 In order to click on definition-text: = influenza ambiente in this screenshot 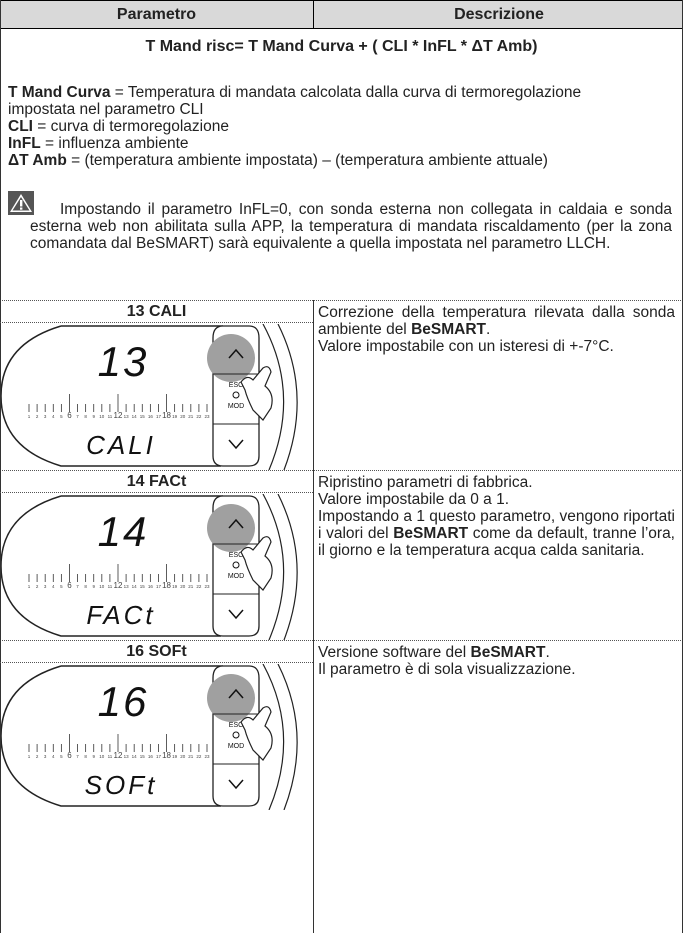, I will do `click(114, 143)`.